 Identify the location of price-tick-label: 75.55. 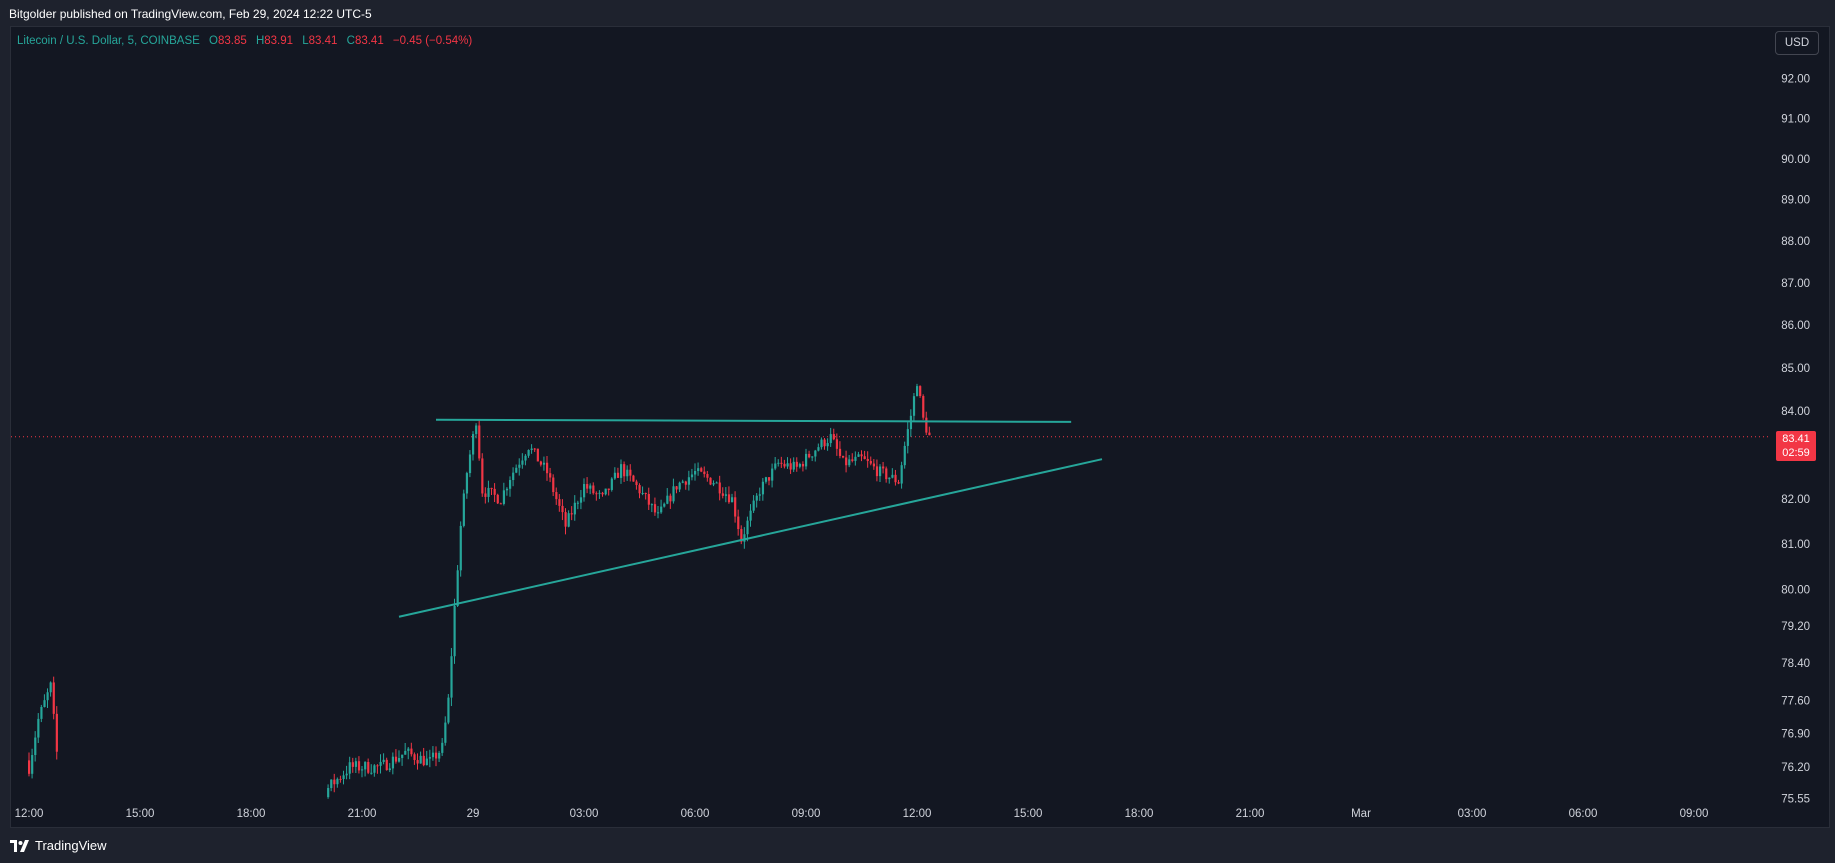
(1795, 799).